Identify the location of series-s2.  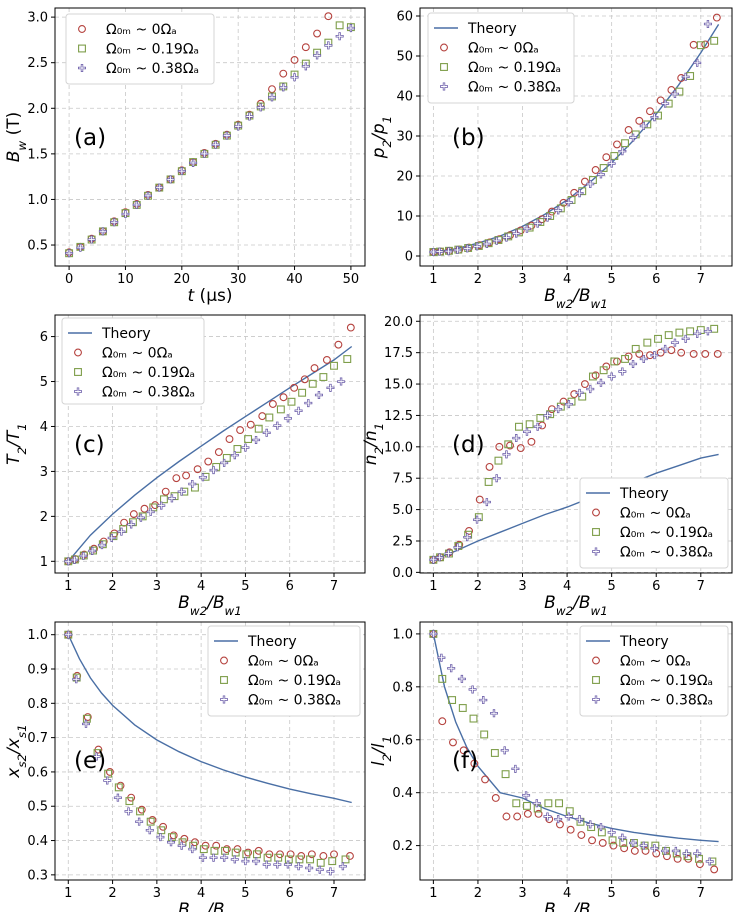
(570, 445).